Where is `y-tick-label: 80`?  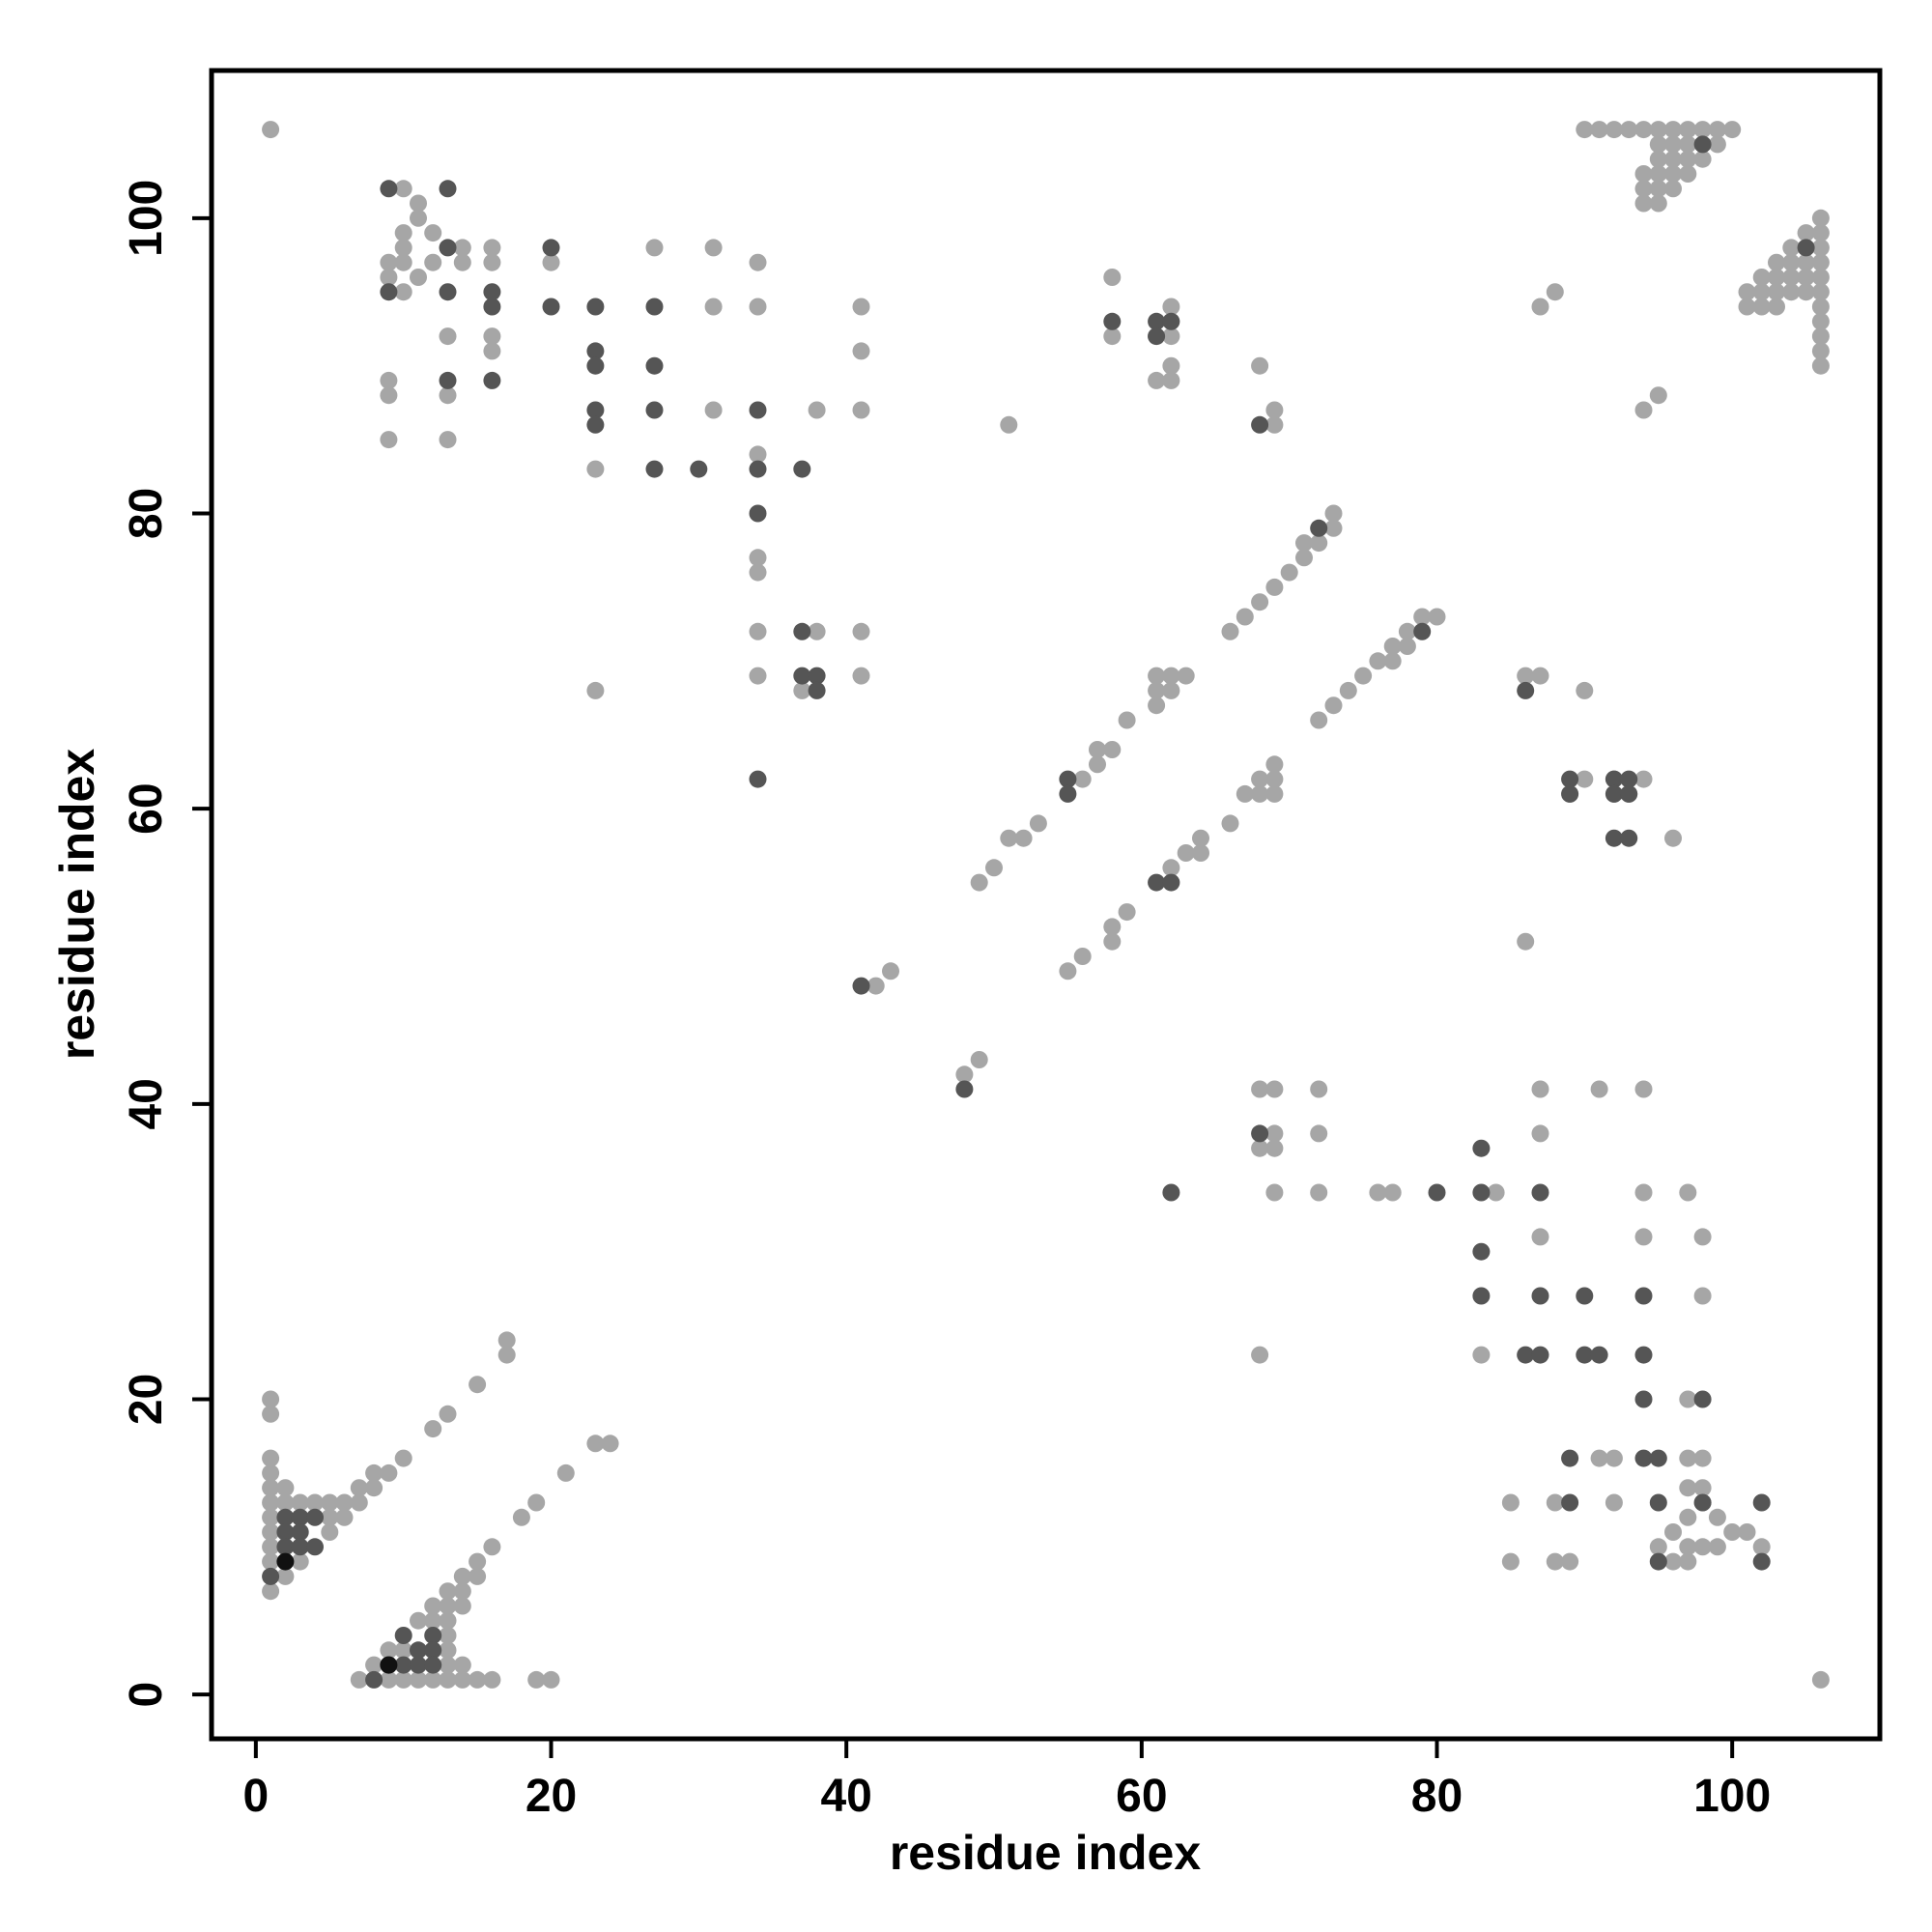
y-tick-label: 80 is located at coordinates (146, 513).